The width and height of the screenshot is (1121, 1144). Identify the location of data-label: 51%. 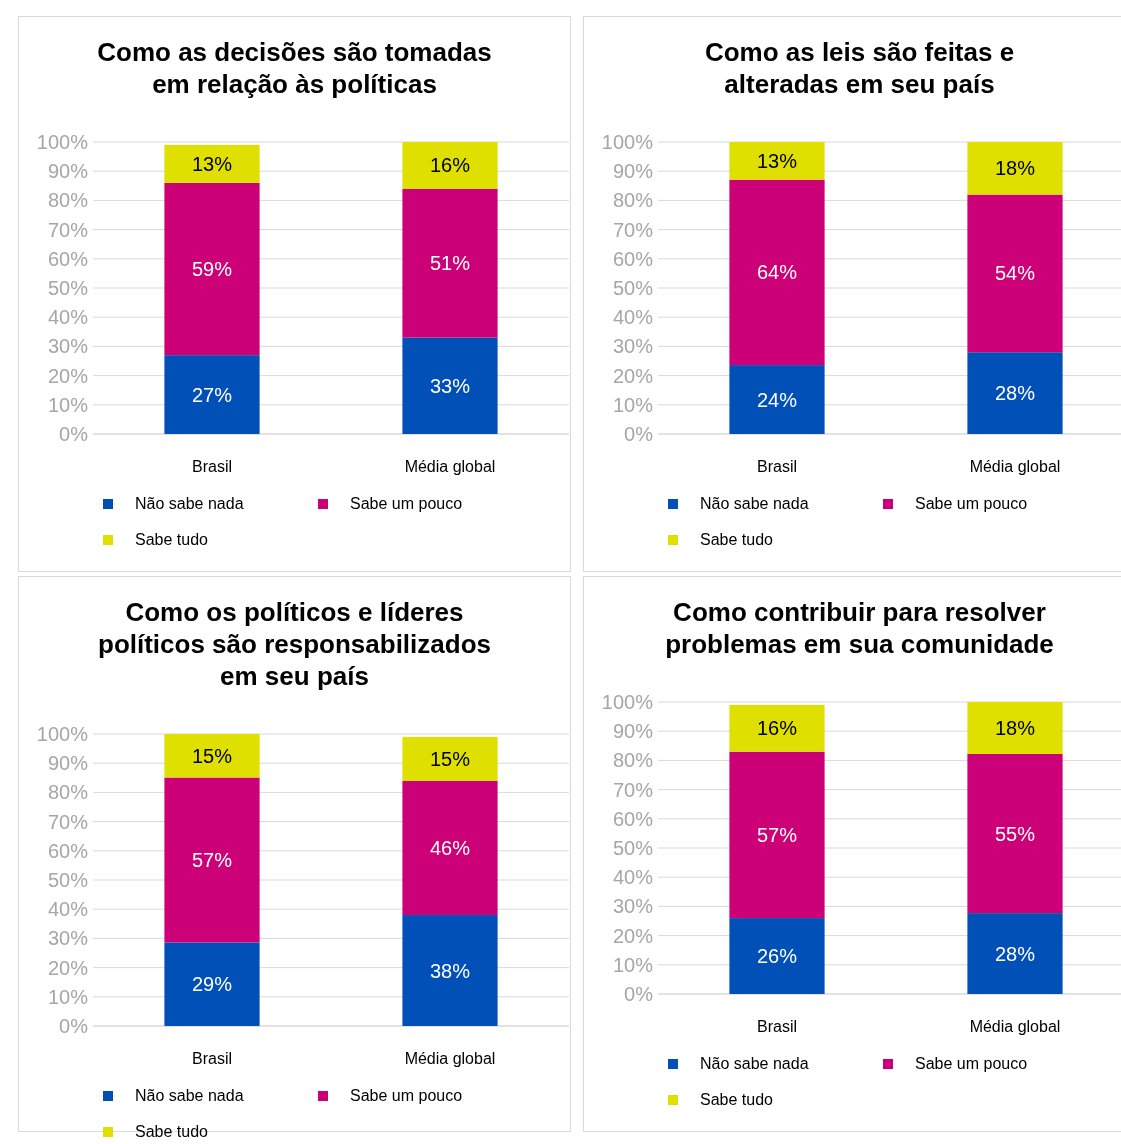
(450, 263).